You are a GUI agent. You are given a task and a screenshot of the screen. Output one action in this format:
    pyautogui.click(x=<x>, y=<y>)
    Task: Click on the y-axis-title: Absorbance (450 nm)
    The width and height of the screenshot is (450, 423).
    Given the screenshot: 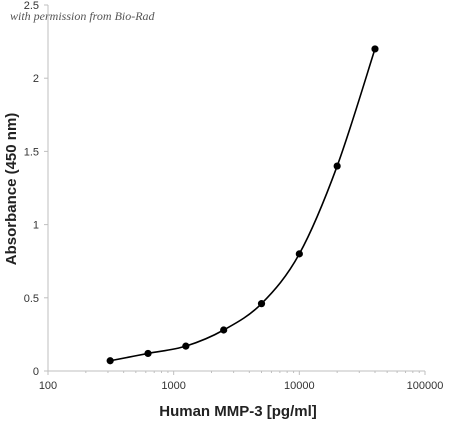 What is the action you would take?
    pyautogui.click(x=11, y=189)
    